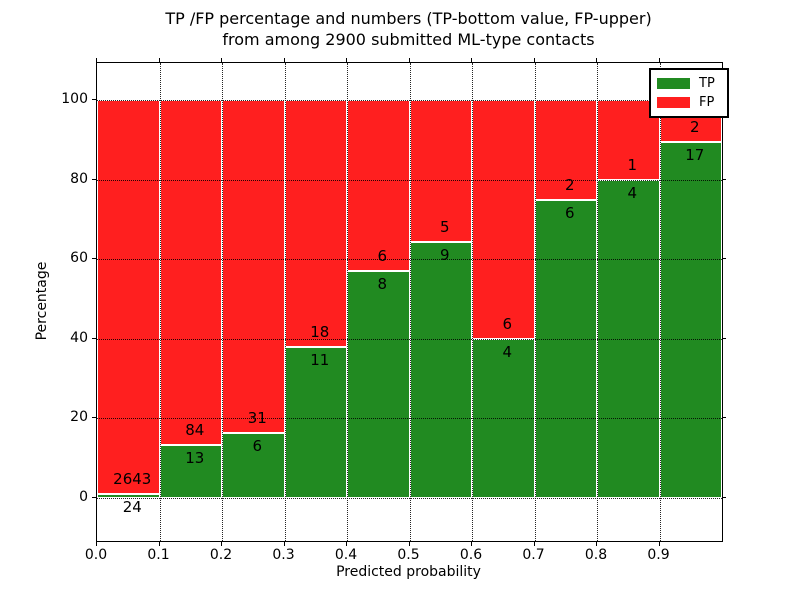  What do you see at coordinates (83, 497) in the screenshot?
I see `y-tick-label: 0` at bounding box center [83, 497].